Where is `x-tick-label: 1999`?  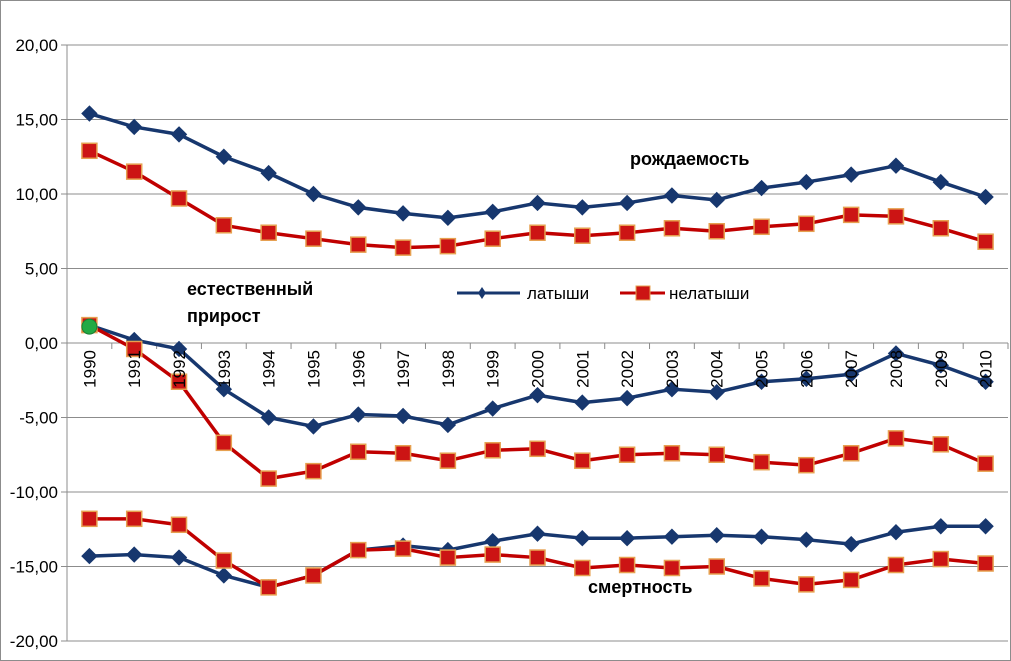 x-tick-label: 1999 is located at coordinates (493, 369).